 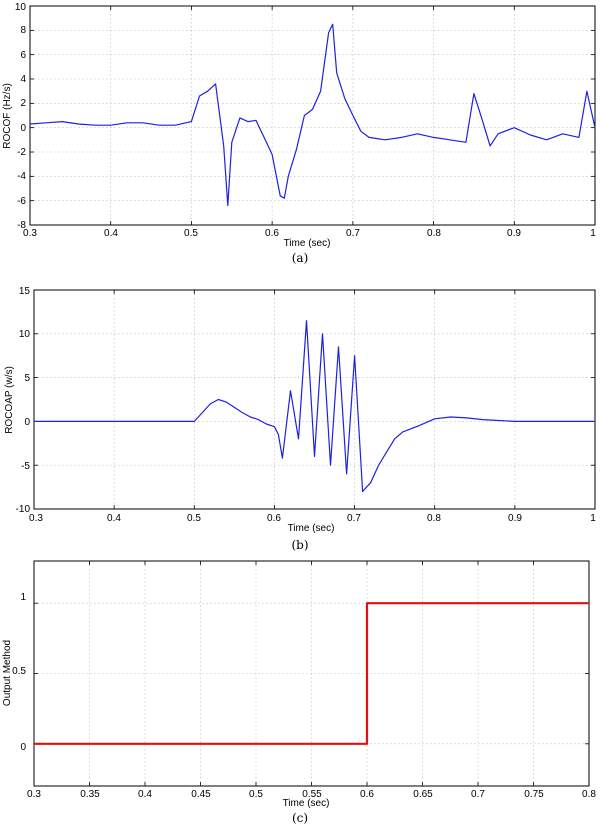 I want to click on y-tick-label: 0.5, so click(x=19, y=671).